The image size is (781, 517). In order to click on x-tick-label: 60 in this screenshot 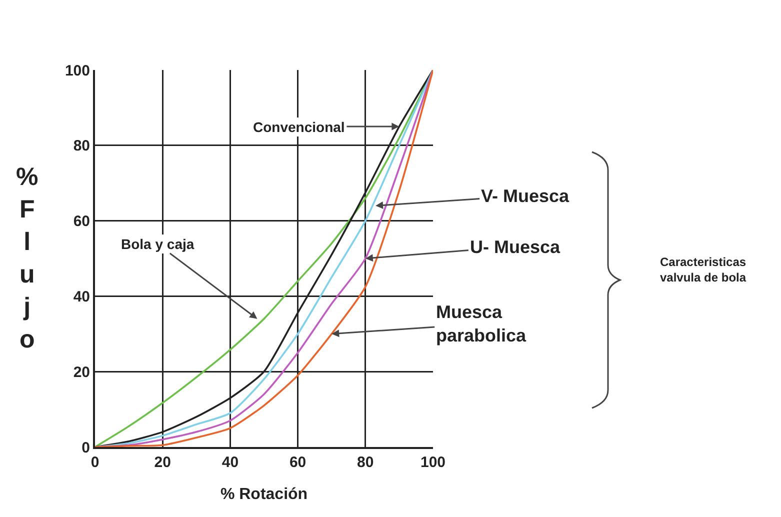, I will do `click(297, 462)`.